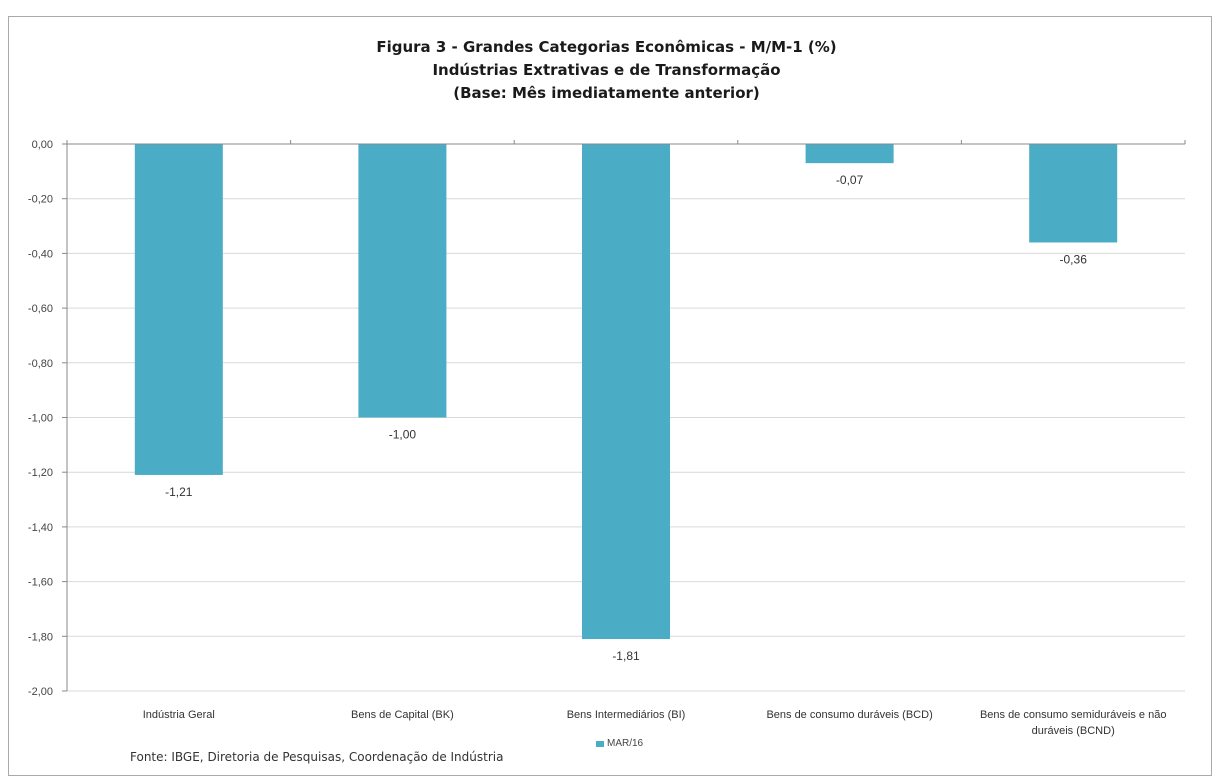 This screenshot has height=776, width=1213. Describe the element at coordinates (178, 715) in the screenshot. I see `category-label: Indústria Geral` at that location.